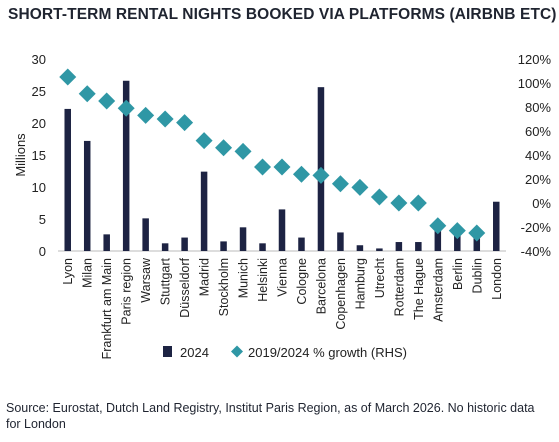 This screenshot has width=559, height=442. Describe the element at coordinates (327, 352) in the screenshot. I see `legend-label-growth: 2019/2024 % growth (RHS)` at that location.